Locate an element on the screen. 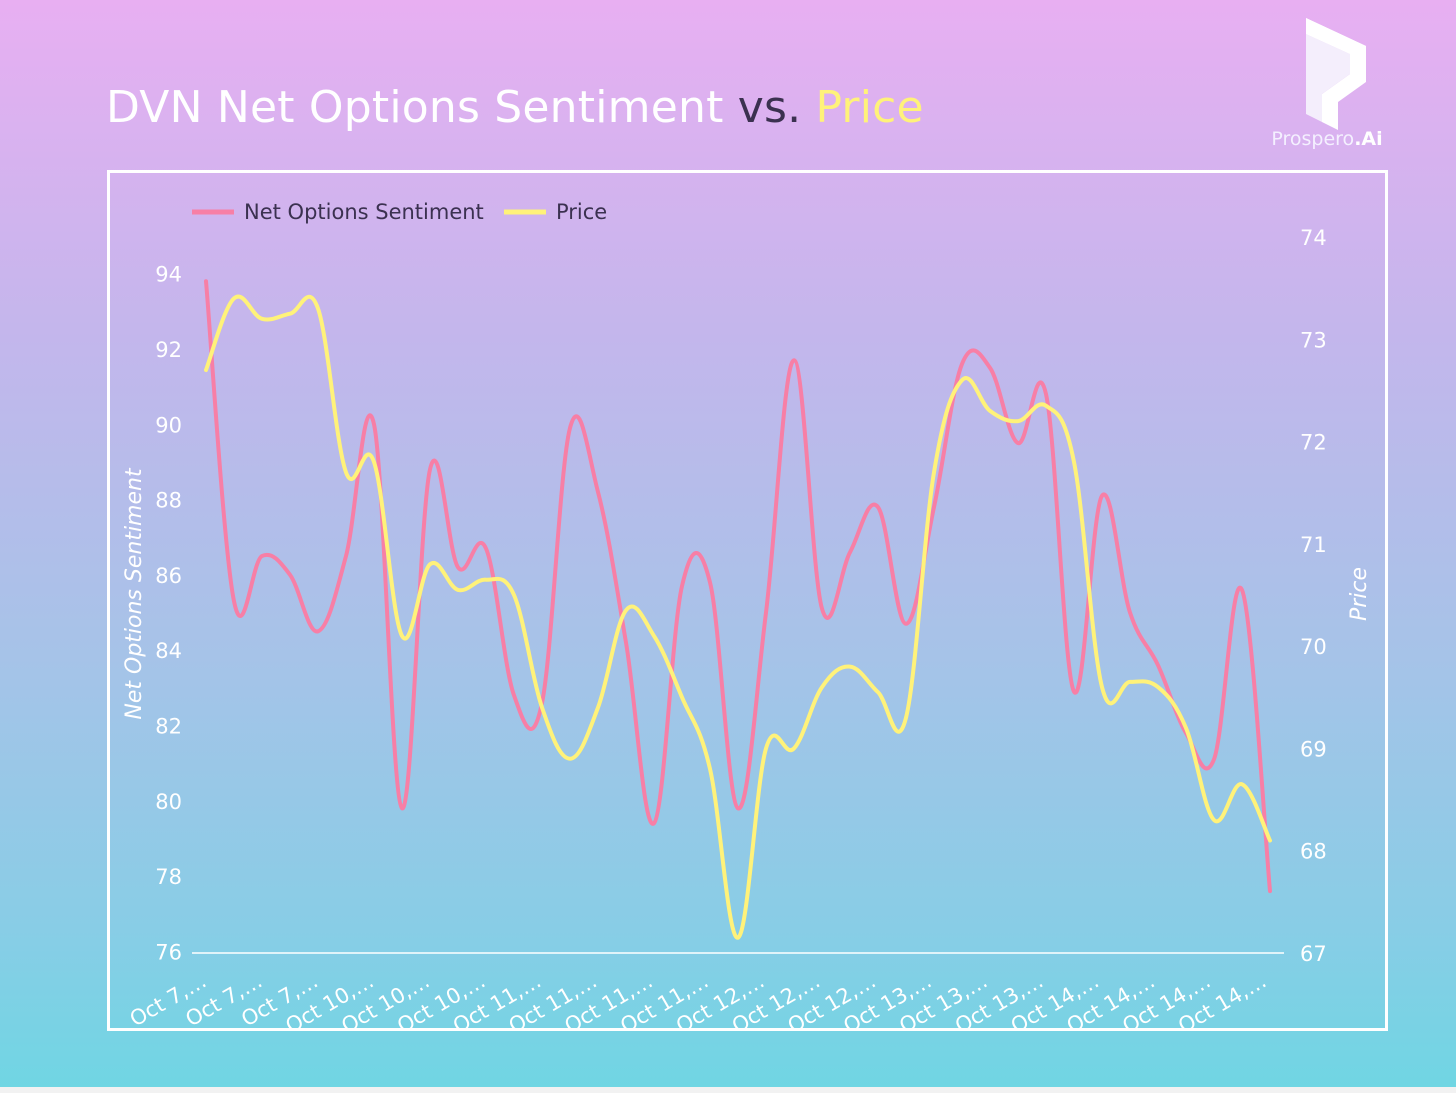 The height and width of the screenshot is (1093, 1456). prospero-logo-icon is located at coordinates (1336, 74).